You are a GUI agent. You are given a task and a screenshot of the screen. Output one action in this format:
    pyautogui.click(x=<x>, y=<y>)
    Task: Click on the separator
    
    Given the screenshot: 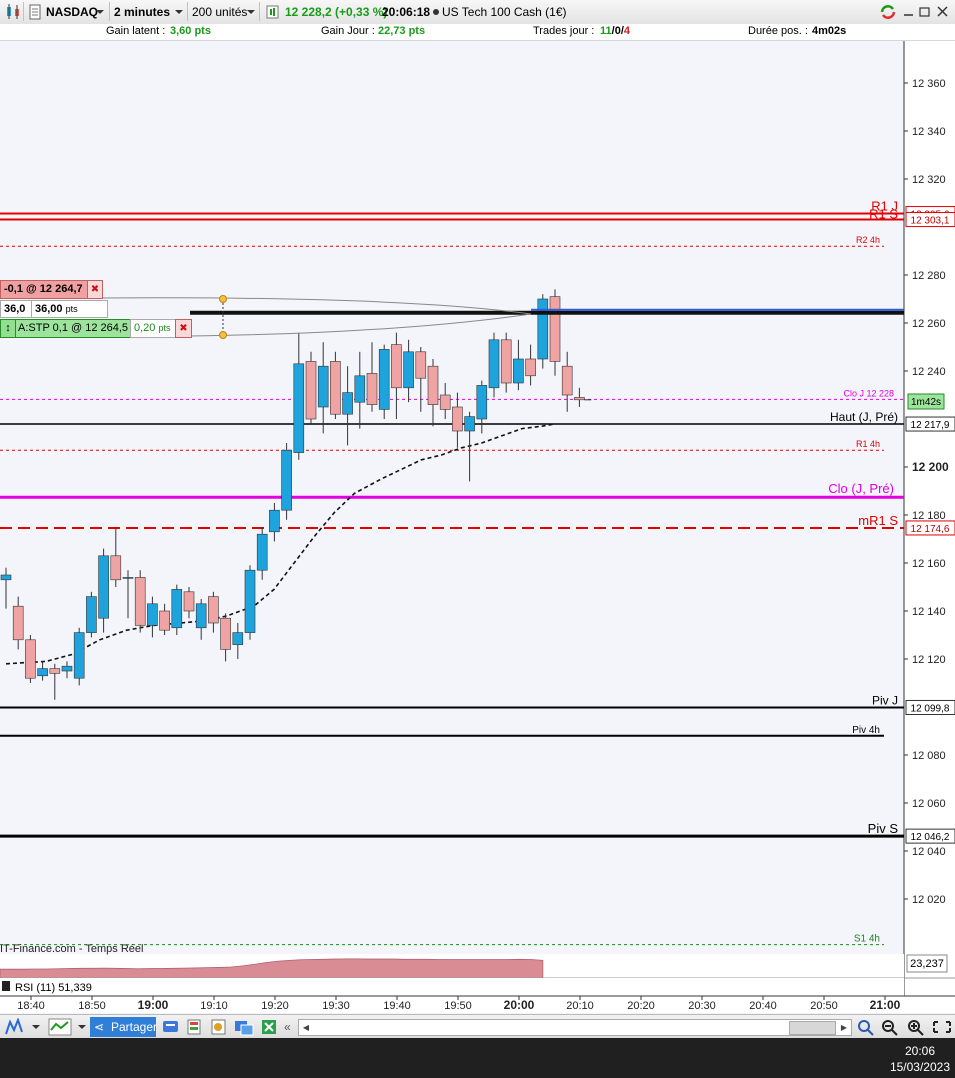 What is the action you would take?
    pyautogui.click(x=224, y=11)
    